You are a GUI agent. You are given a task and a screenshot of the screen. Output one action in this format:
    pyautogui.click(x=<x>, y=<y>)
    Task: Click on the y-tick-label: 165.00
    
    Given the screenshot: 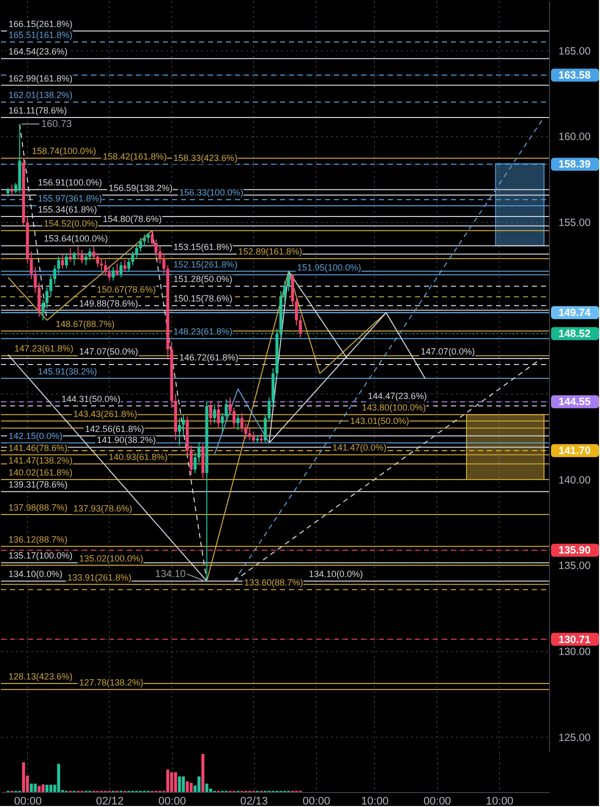 What is the action you would take?
    pyautogui.click(x=574, y=51)
    